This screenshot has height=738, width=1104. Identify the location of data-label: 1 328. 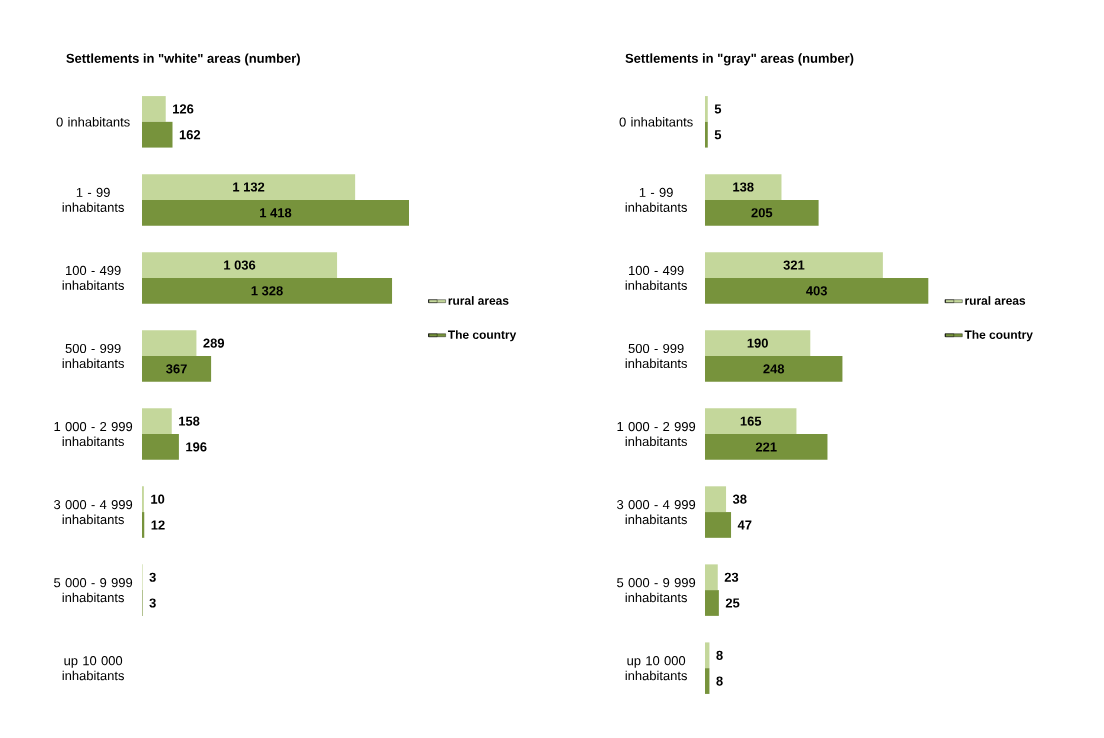
(267, 291).